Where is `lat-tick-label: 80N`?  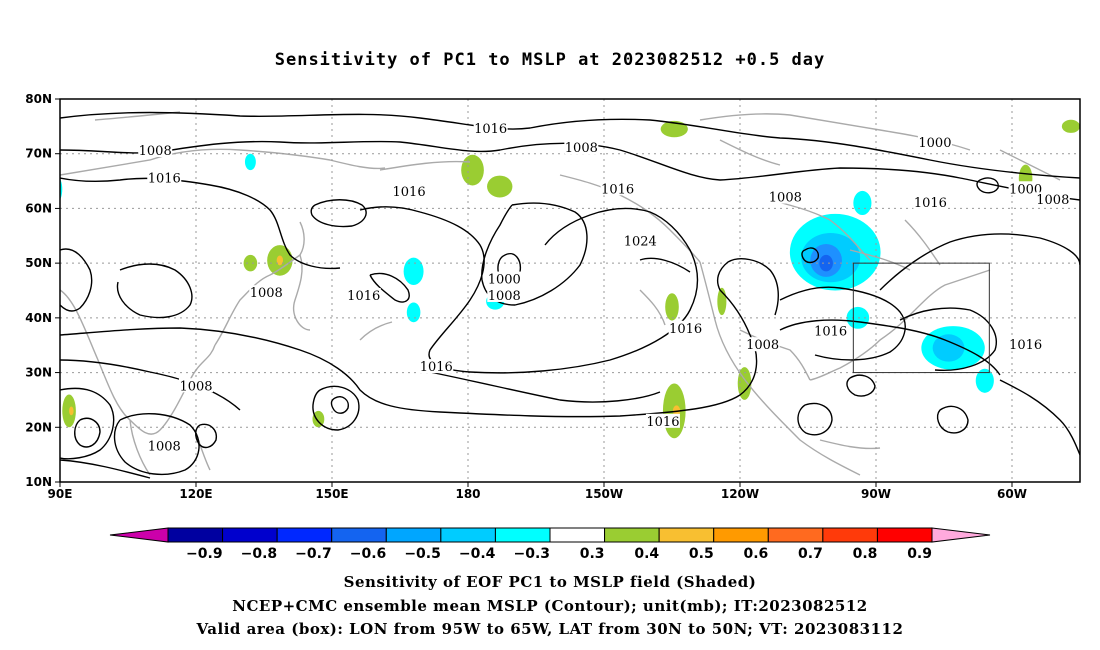
lat-tick-label: 80N is located at coordinates (38, 99).